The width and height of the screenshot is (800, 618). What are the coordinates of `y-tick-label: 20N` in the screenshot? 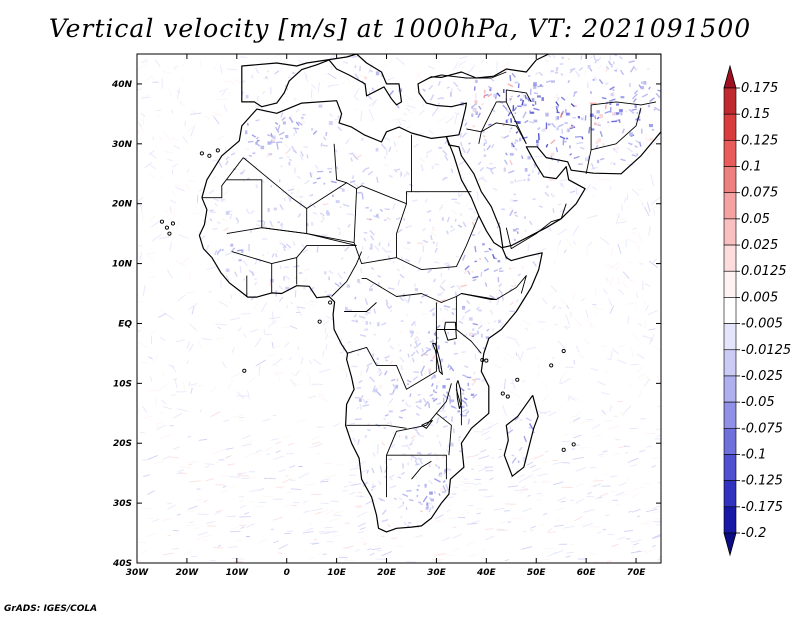 It's located at (122, 205).